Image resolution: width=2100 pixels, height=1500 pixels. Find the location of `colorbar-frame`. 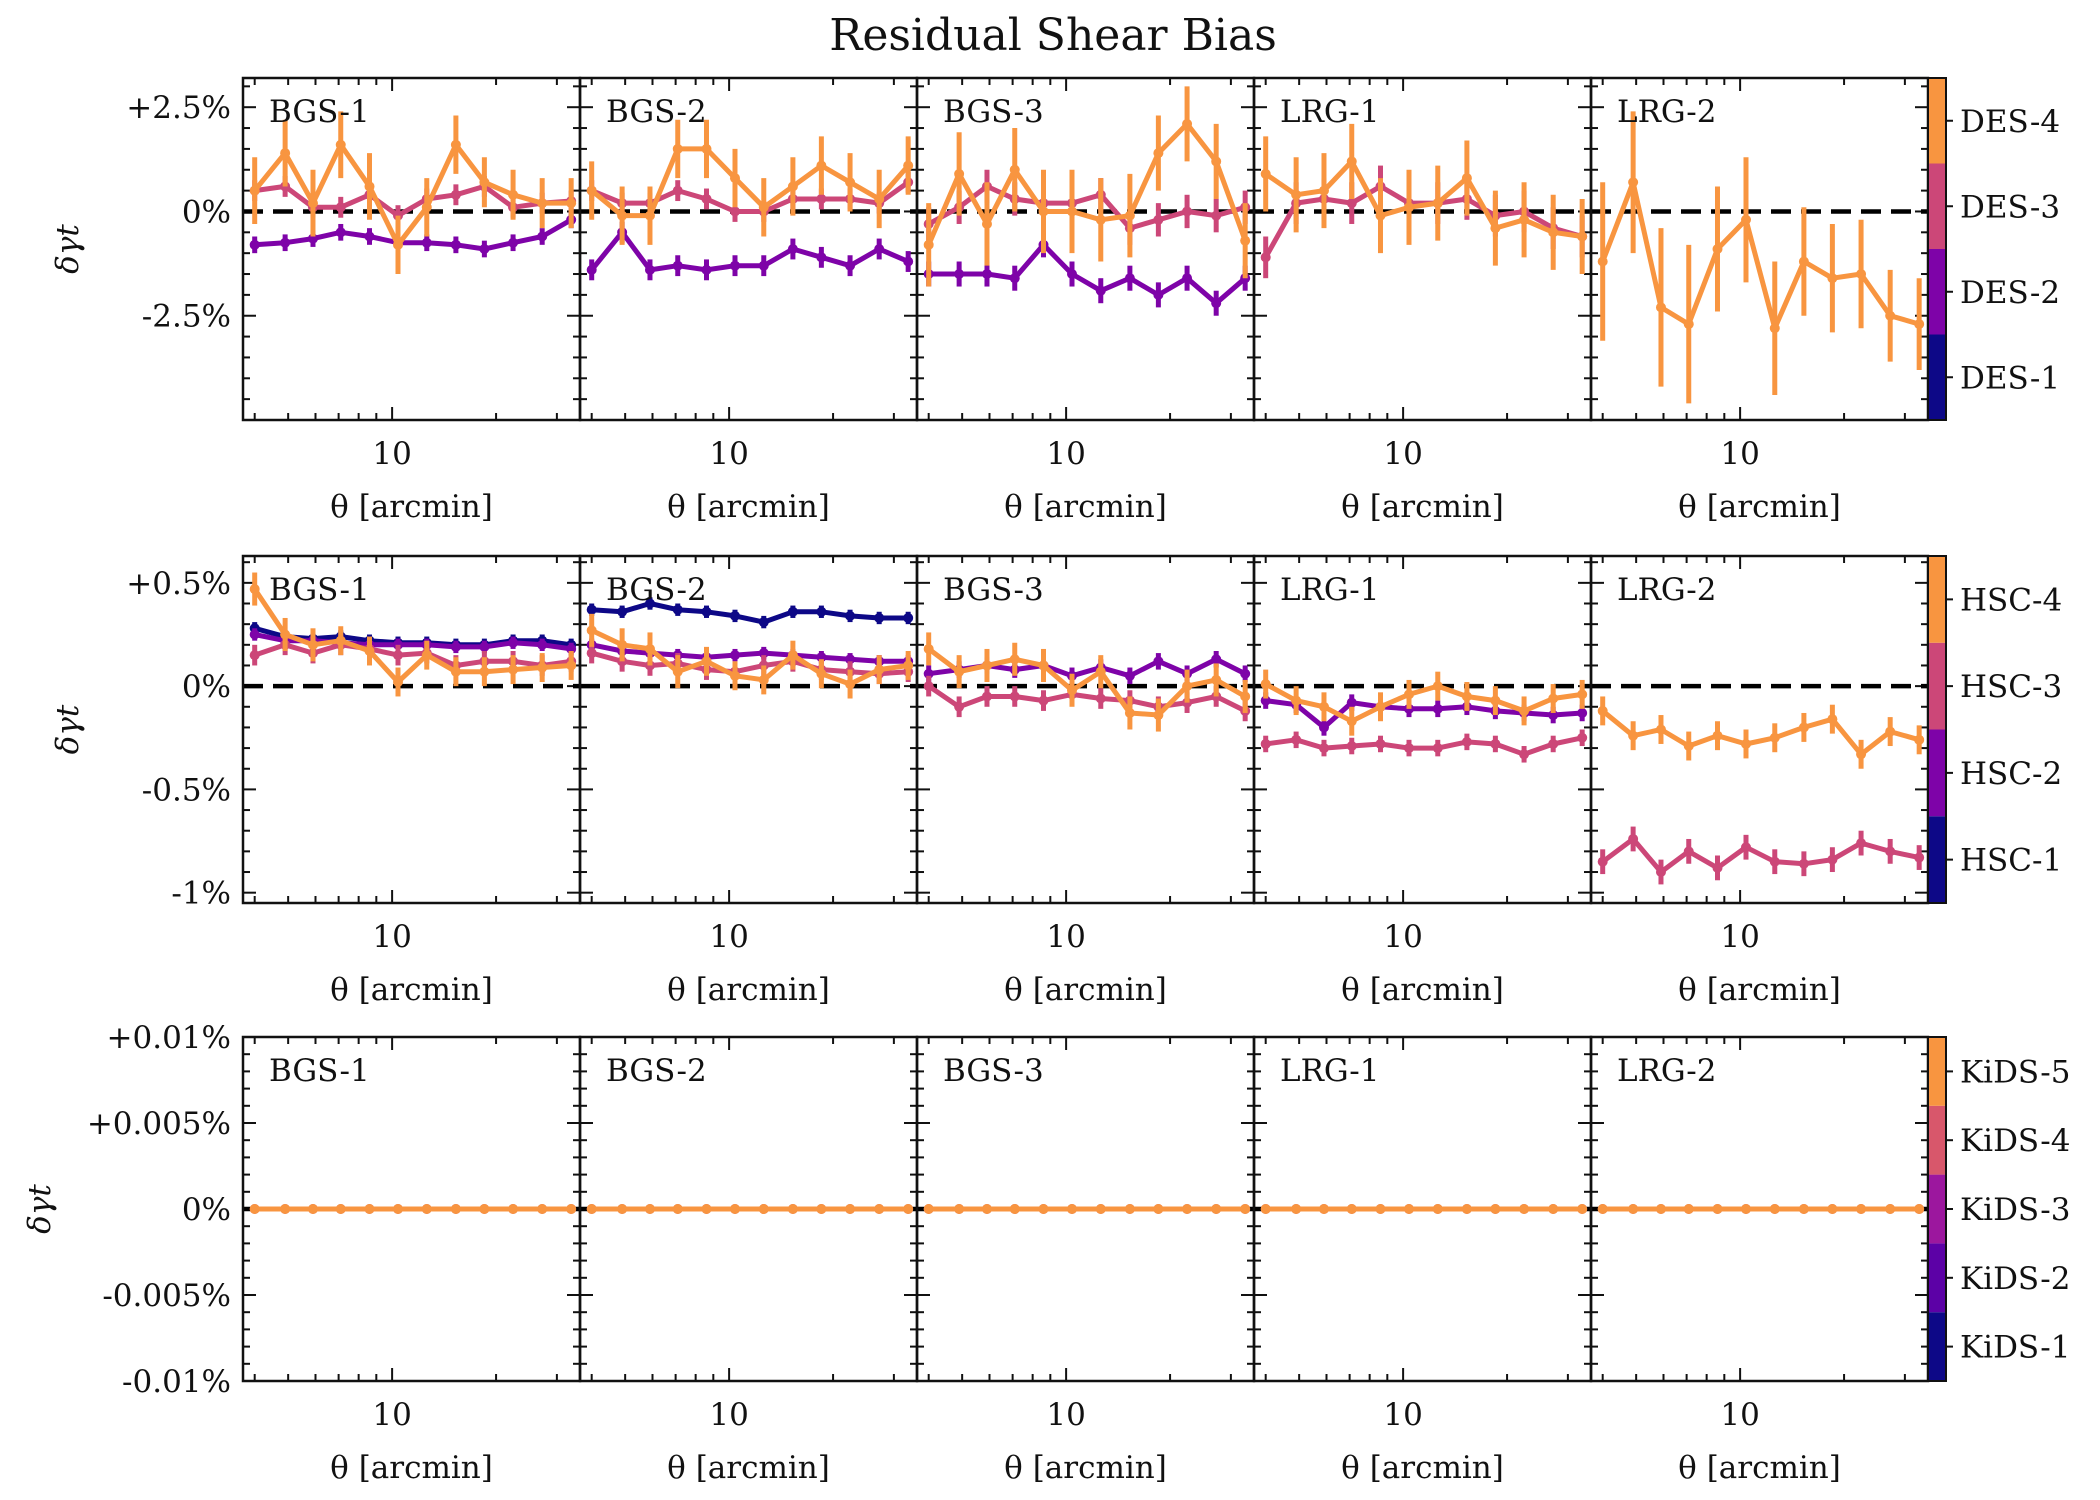

colorbar-frame is located at coordinates (1937, 249).